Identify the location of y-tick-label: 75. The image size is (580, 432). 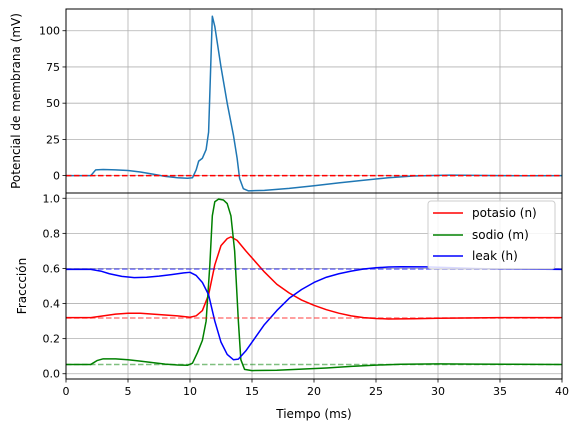
(53, 67).